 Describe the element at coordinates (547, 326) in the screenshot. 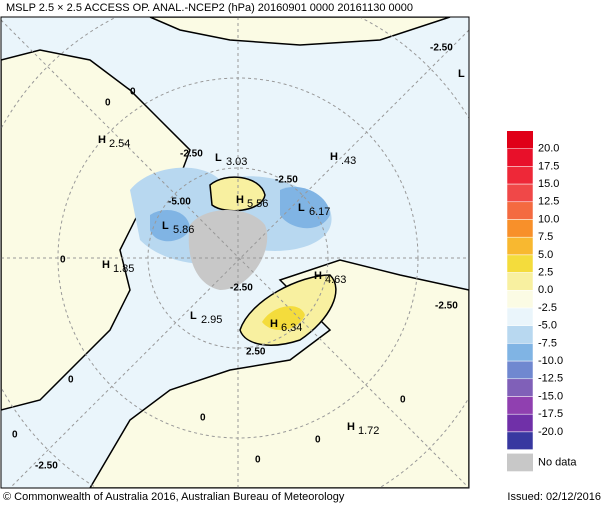

I see `legend-label: -5.0` at that location.